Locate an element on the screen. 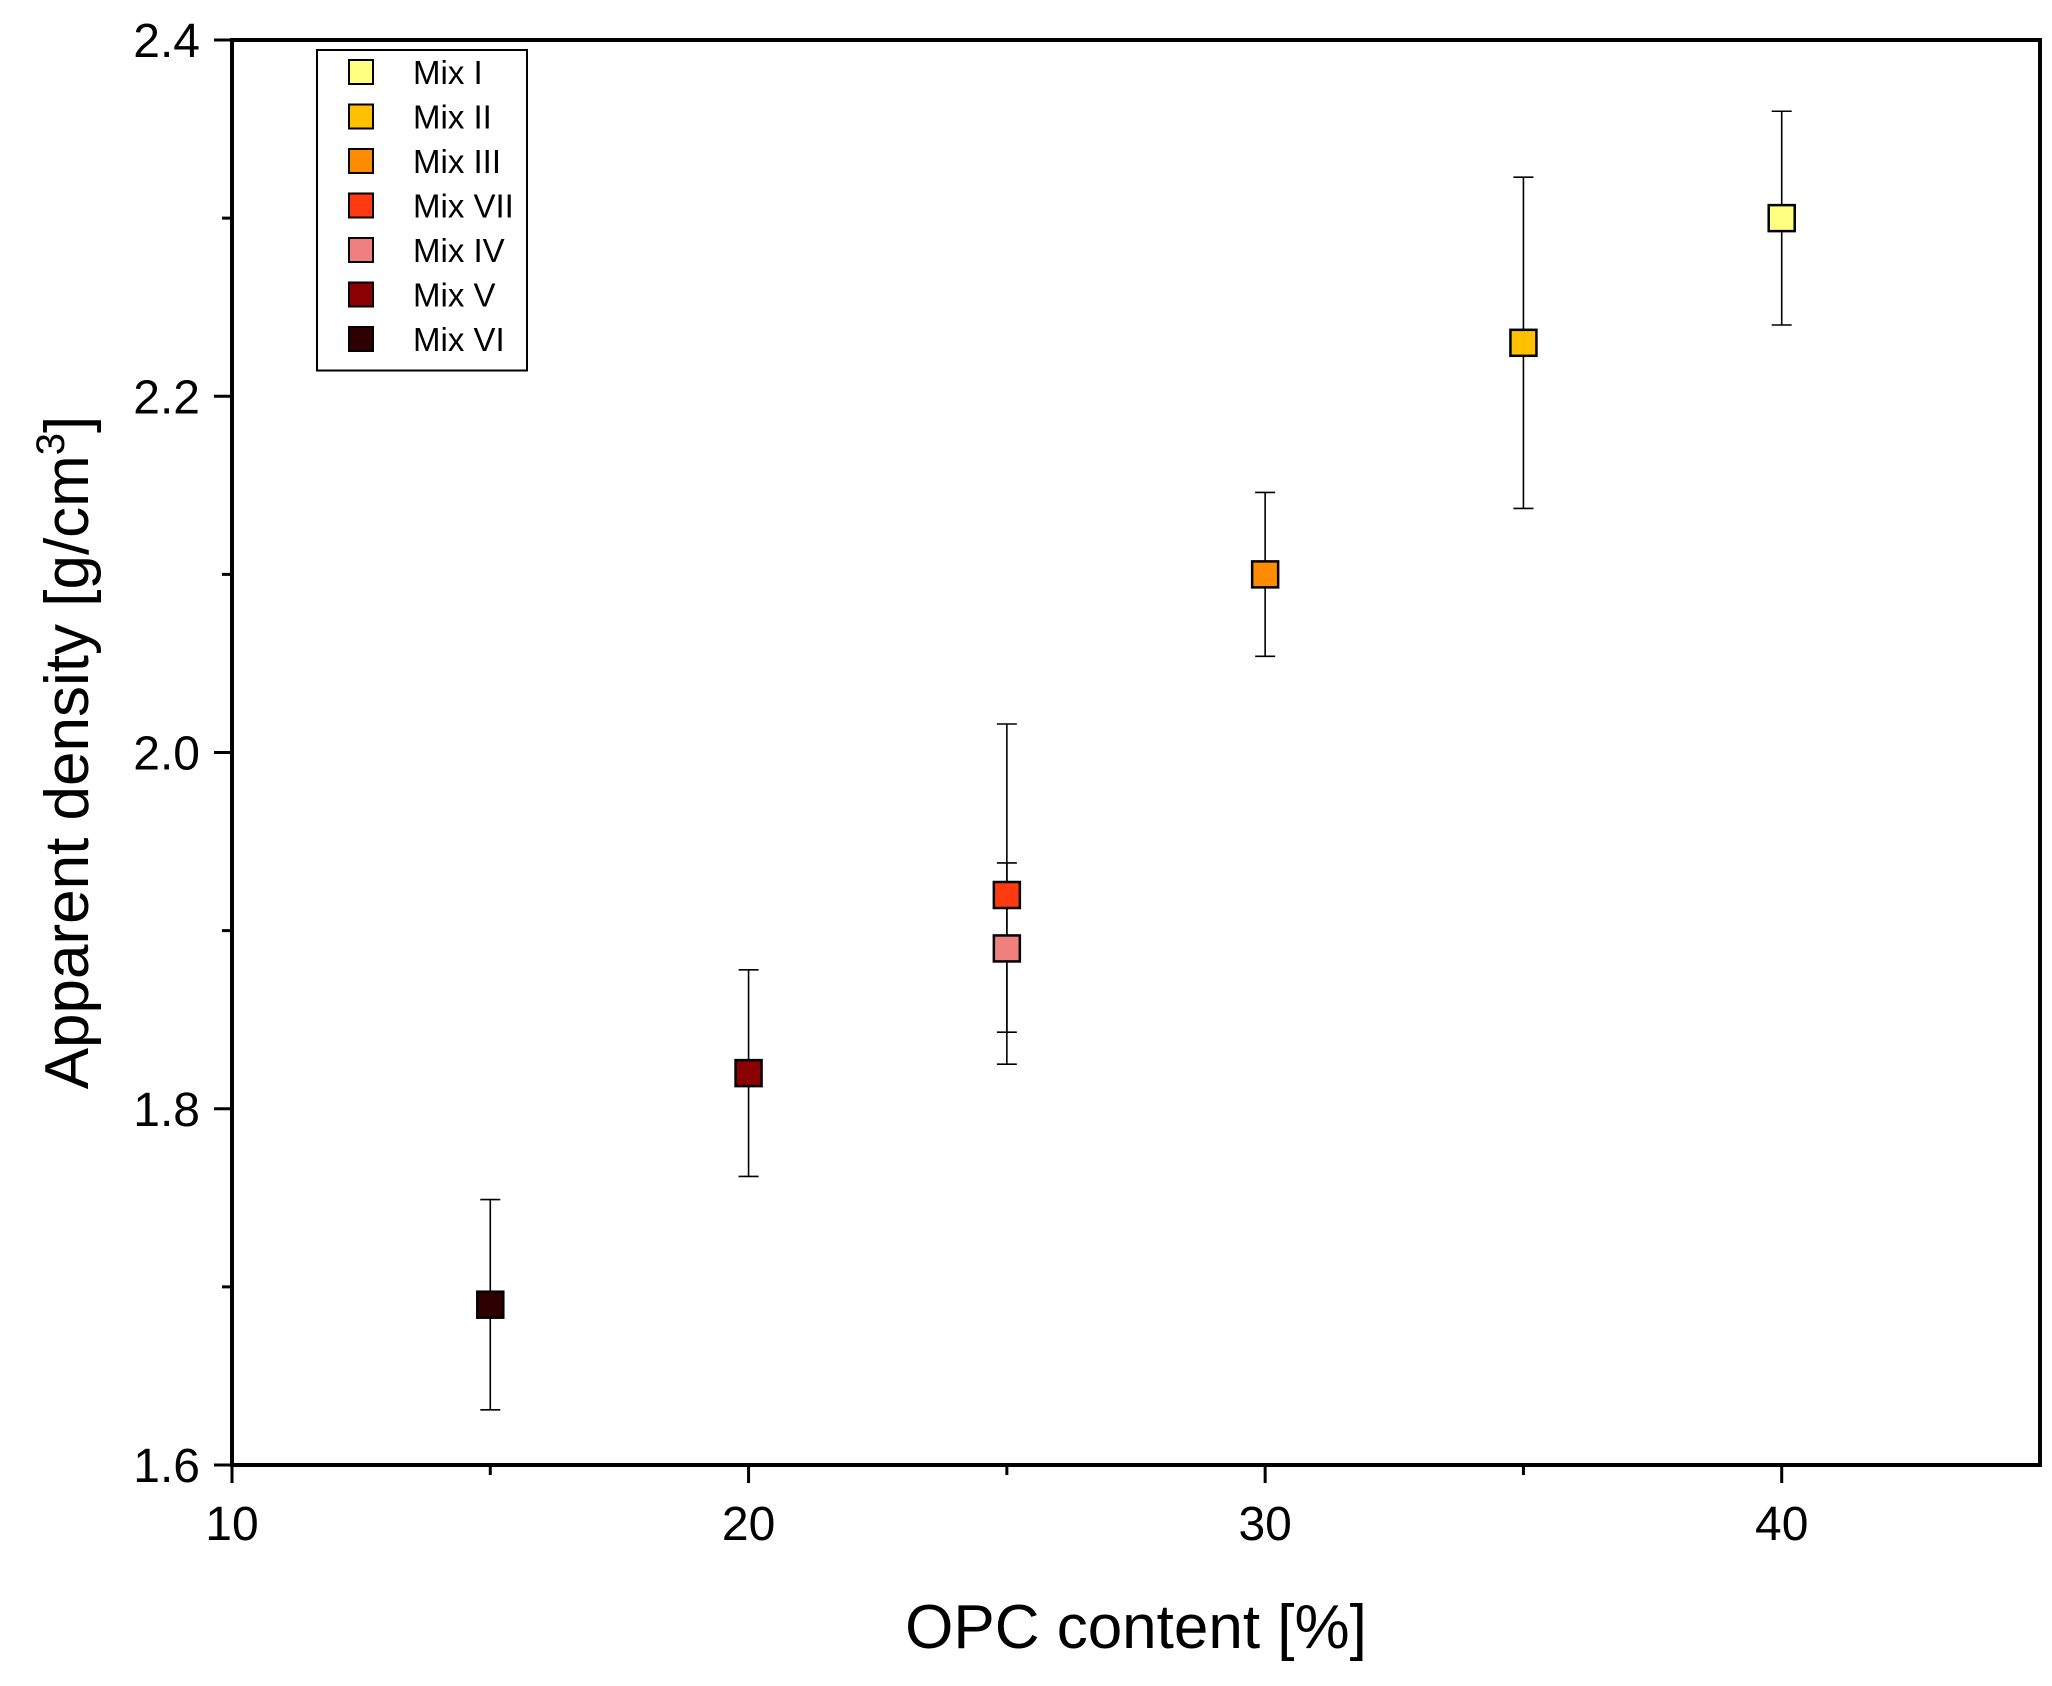 Image resolution: width=2052 pixels, height=1686 pixels. legend-swatch-mix-vi is located at coordinates (361, 339).